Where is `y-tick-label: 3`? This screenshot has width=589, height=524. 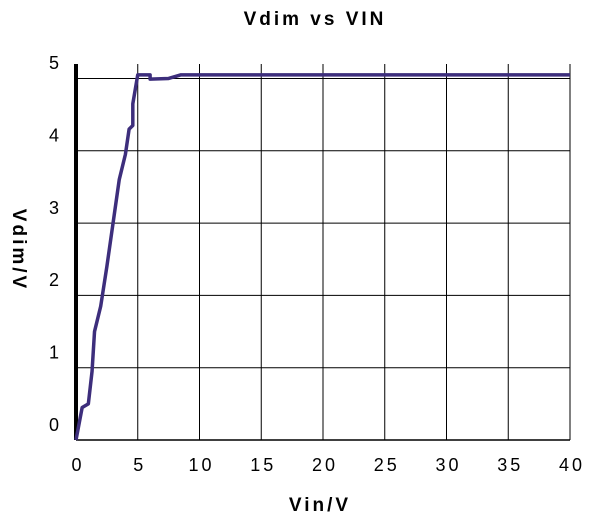
y-tick-label: 3 is located at coordinates (55, 208).